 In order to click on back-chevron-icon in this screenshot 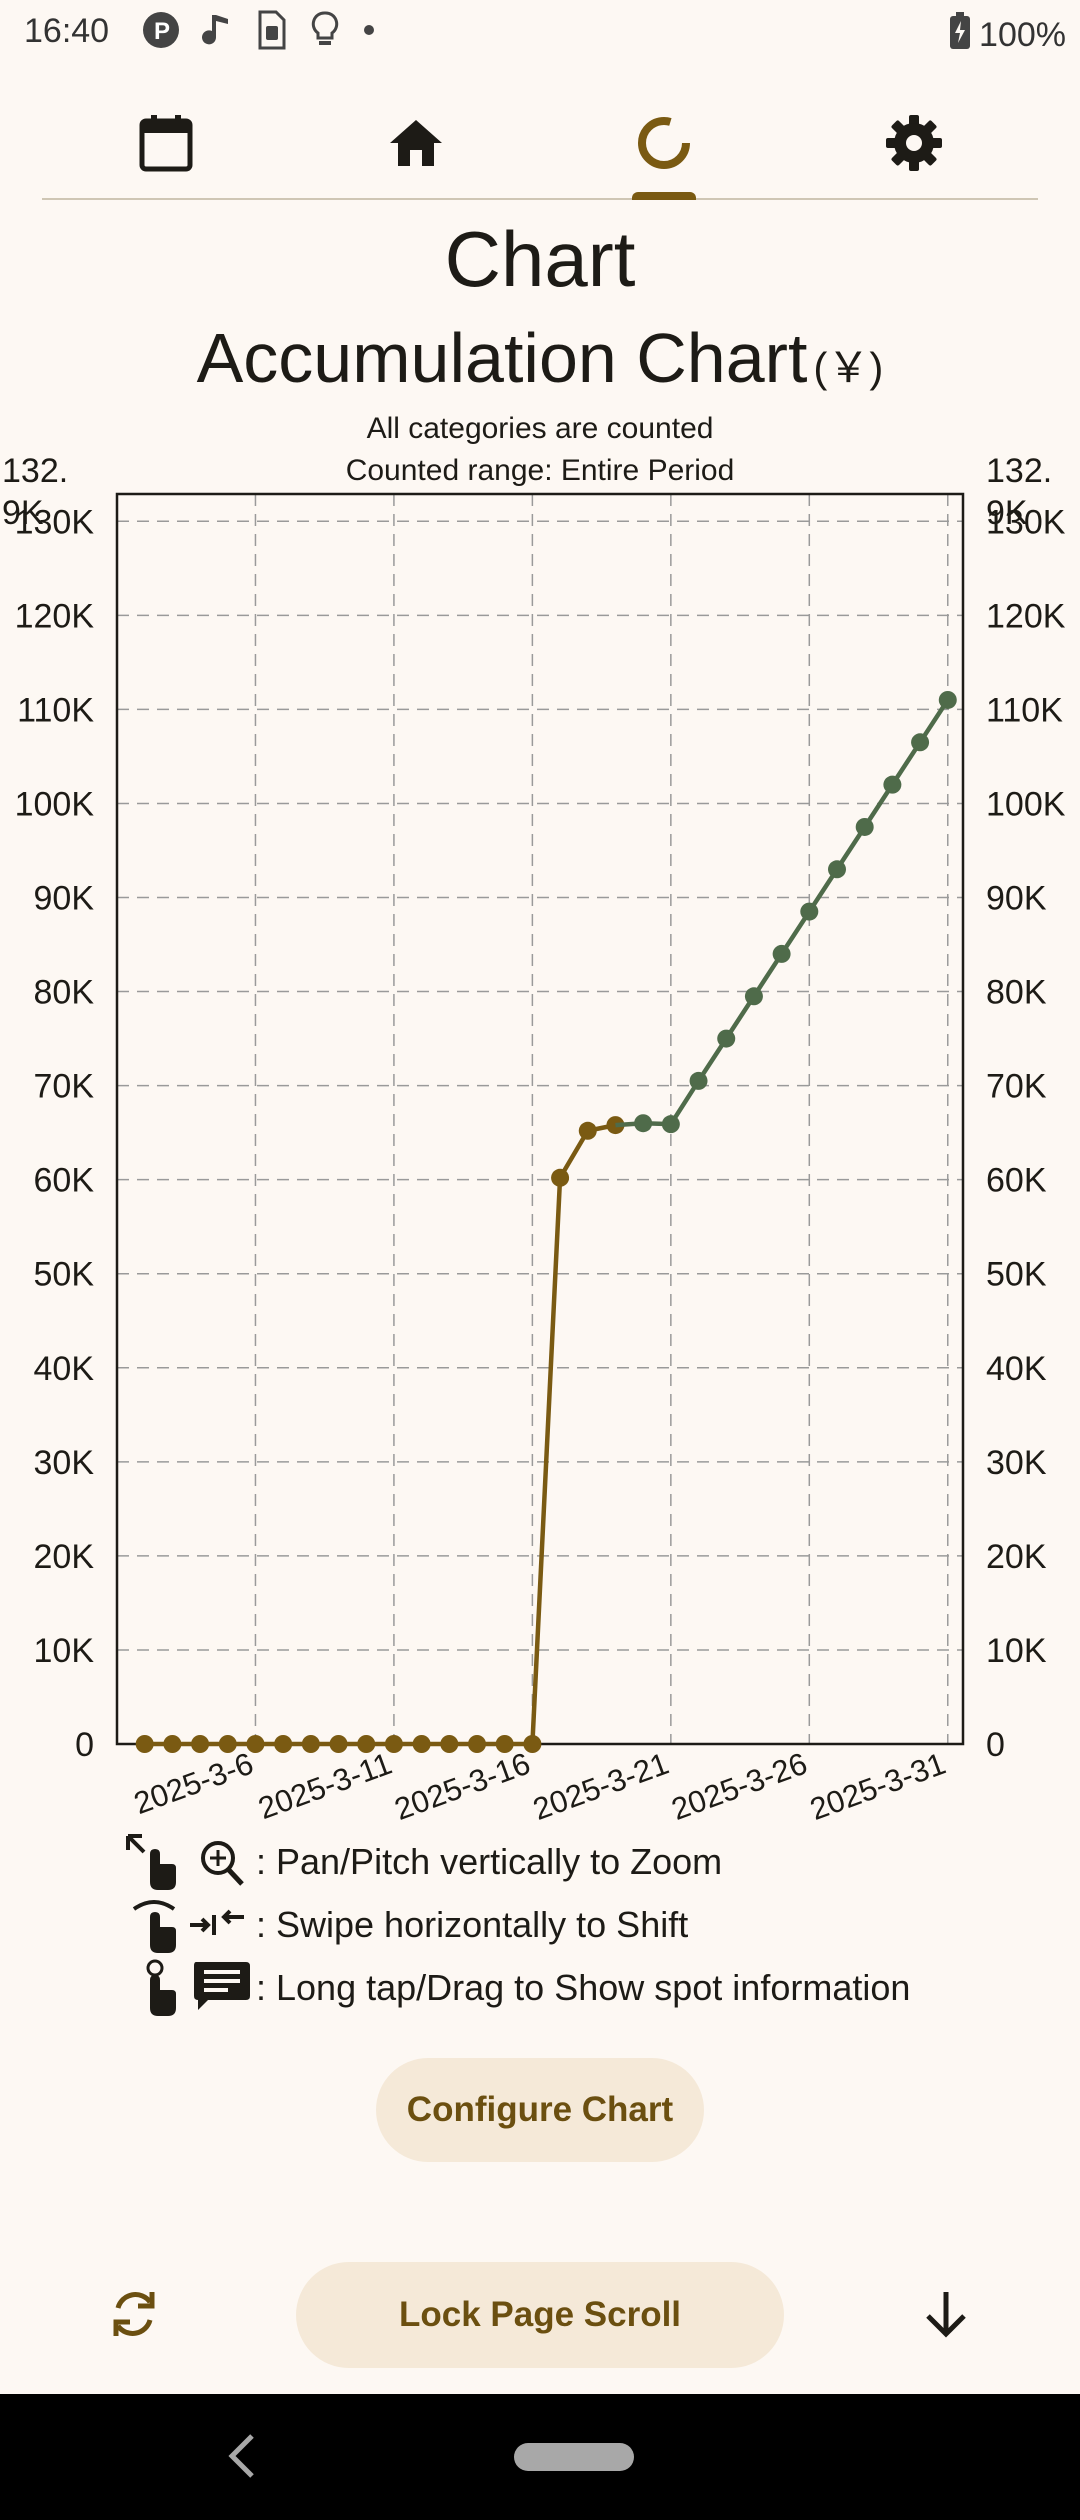, I will do `click(242, 2458)`.